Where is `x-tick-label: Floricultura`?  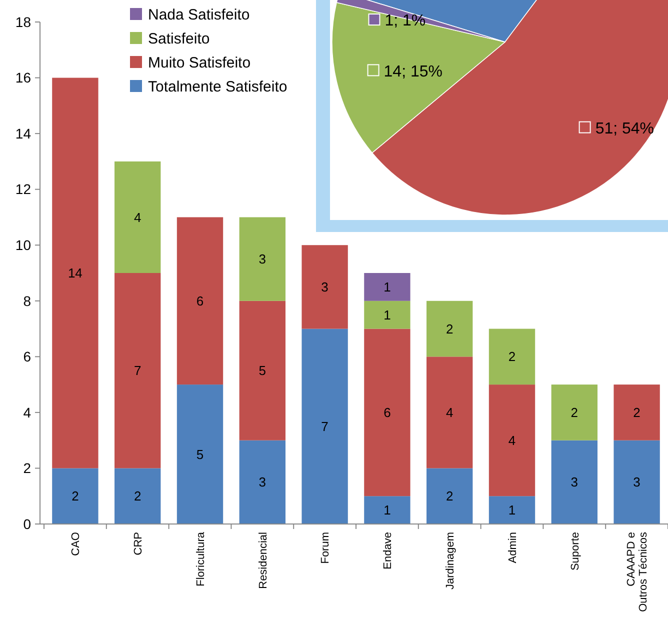 x-tick-label: Floricultura is located at coordinates (200, 558).